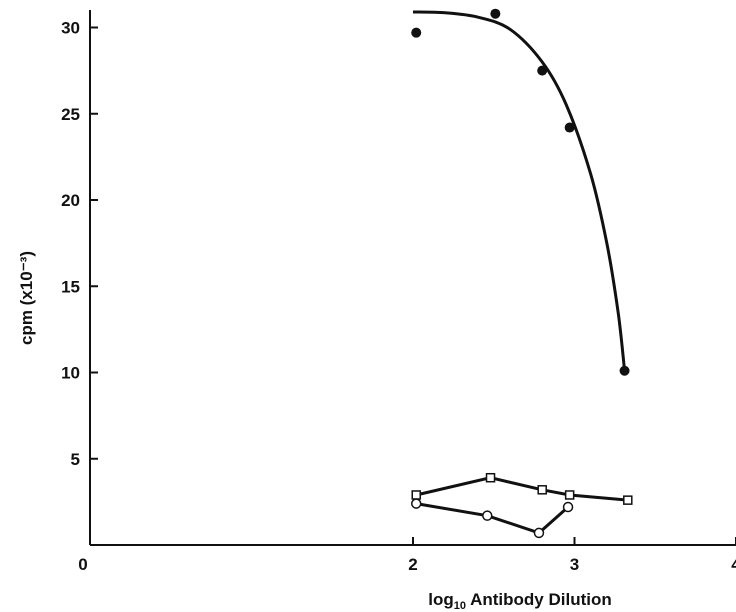 The width and height of the screenshot is (736, 612). Describe the element at coordinates (26, 298) in the screenshot. I see `y-axis-title: cpm (x10⁻³)` at that location.